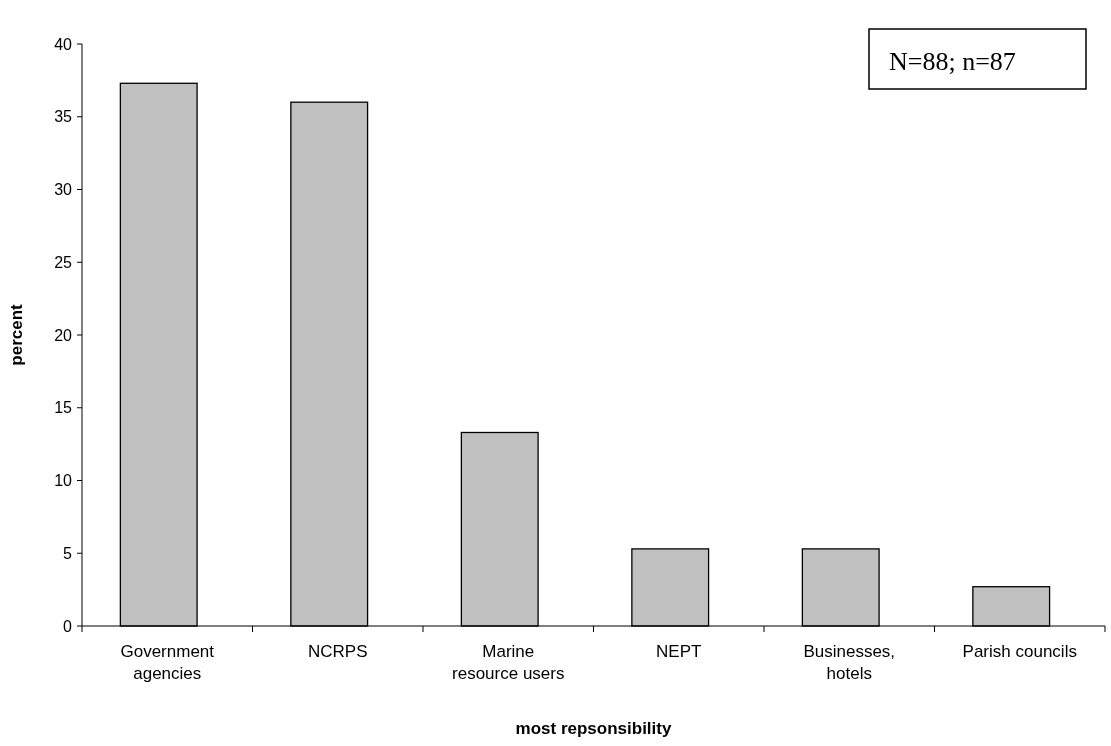 The height and width of the screenshot is (746, 1111). Describe the element at coordinates (849, 662) in the screenshot. I see `x-tick-label: Businesses, hotels` at that location.